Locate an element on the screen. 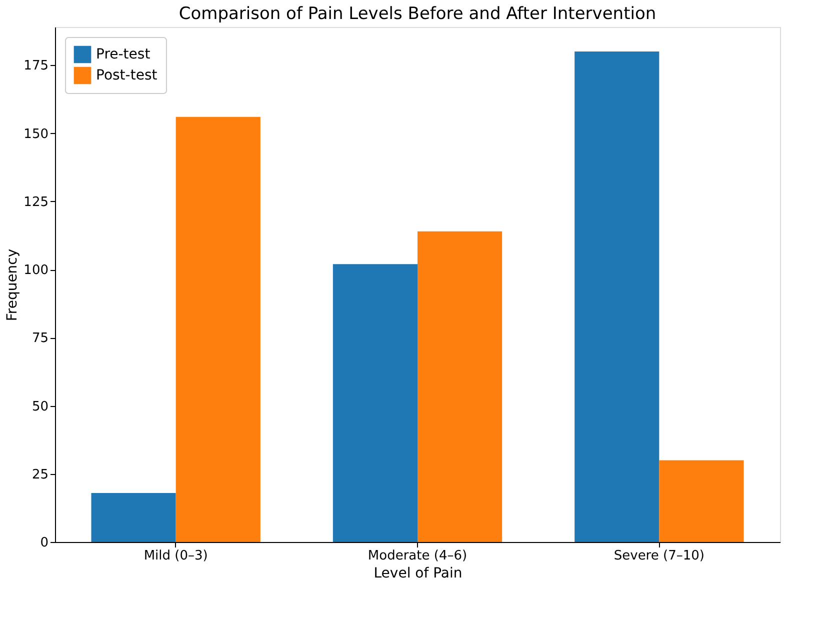 The width and height of the screenshot is (827, 618). y-tick-label: 75 is located at coordinates (40, 338).